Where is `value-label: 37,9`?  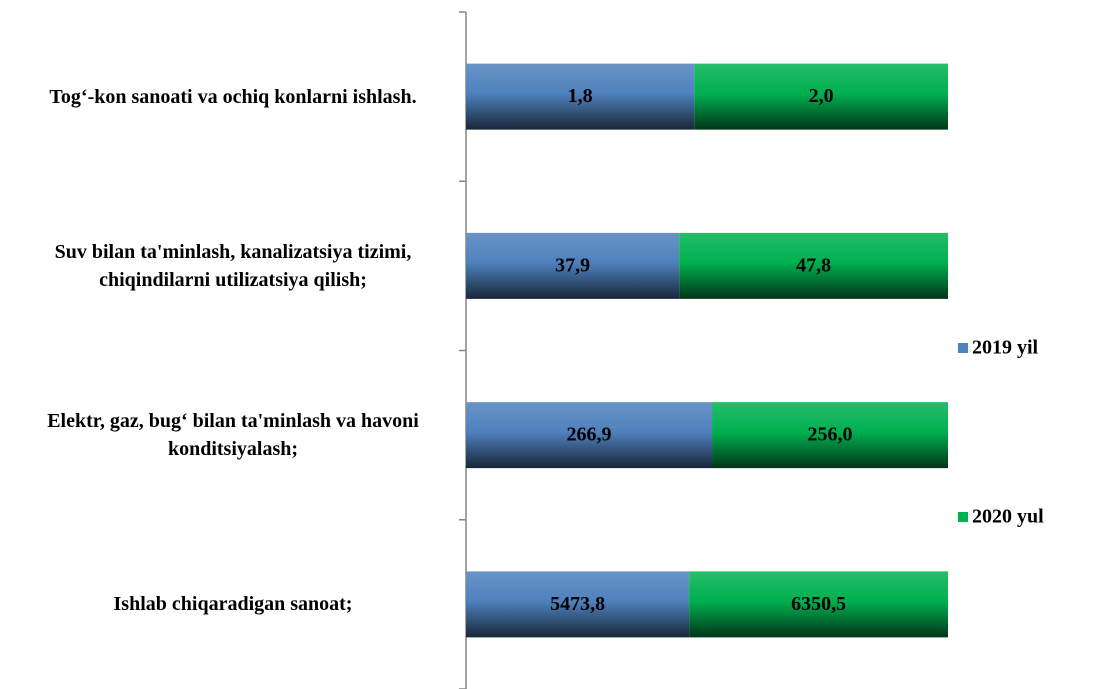 value-label: 37,9 is located at coordinates (572, 265).